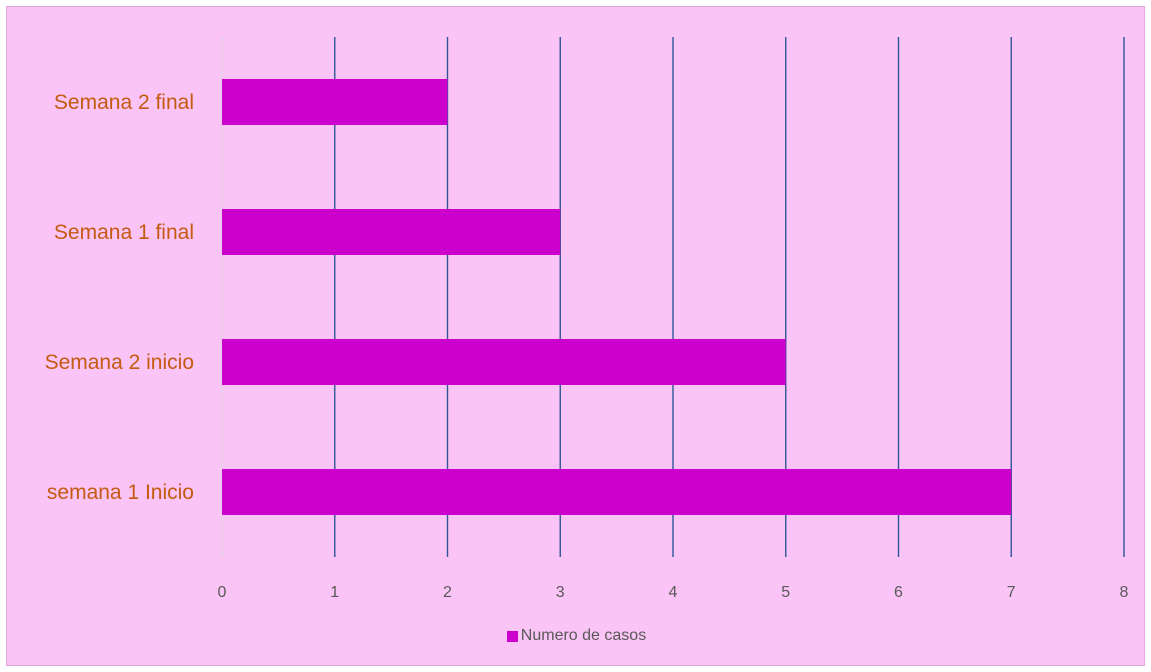 The image size is (1151, 672). I want to click on category-label: semana 1 Inicio, so click(120, 492).